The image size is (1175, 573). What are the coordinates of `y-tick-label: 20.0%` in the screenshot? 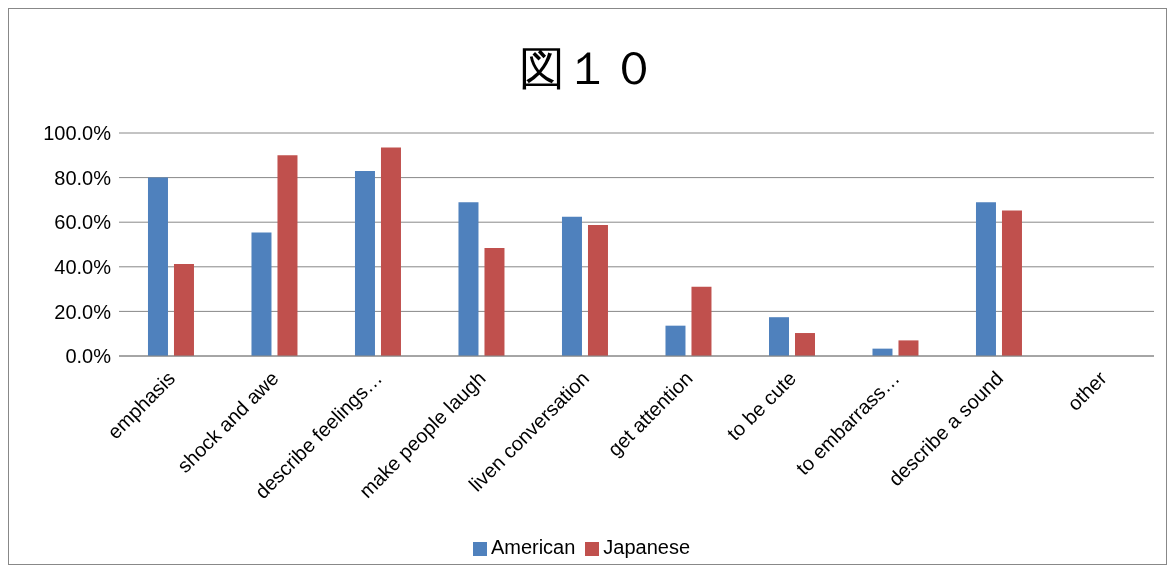 It's located at (83, 311).